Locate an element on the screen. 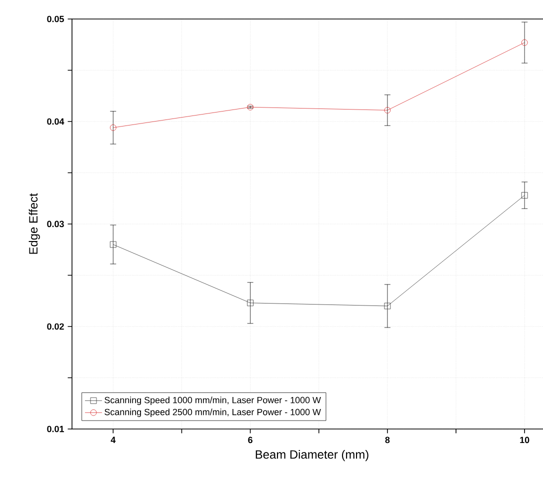  legend-label: Scanning Speed 2500 mm/min, Laser Power - 1000 W is located at coordinates (212, 412).